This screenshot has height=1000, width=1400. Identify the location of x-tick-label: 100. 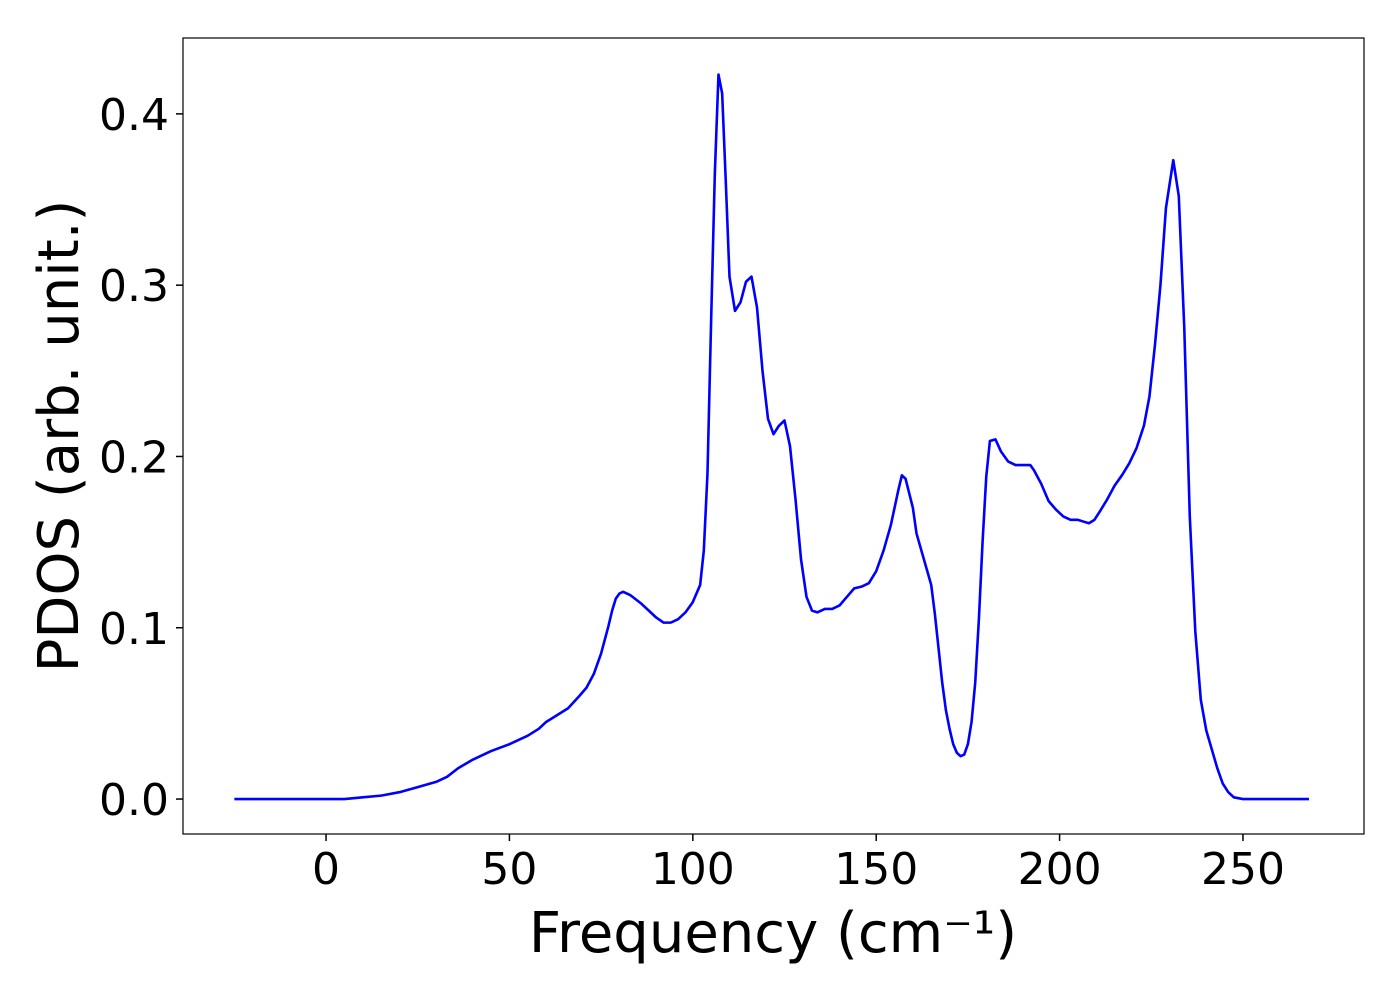
(693, 869).